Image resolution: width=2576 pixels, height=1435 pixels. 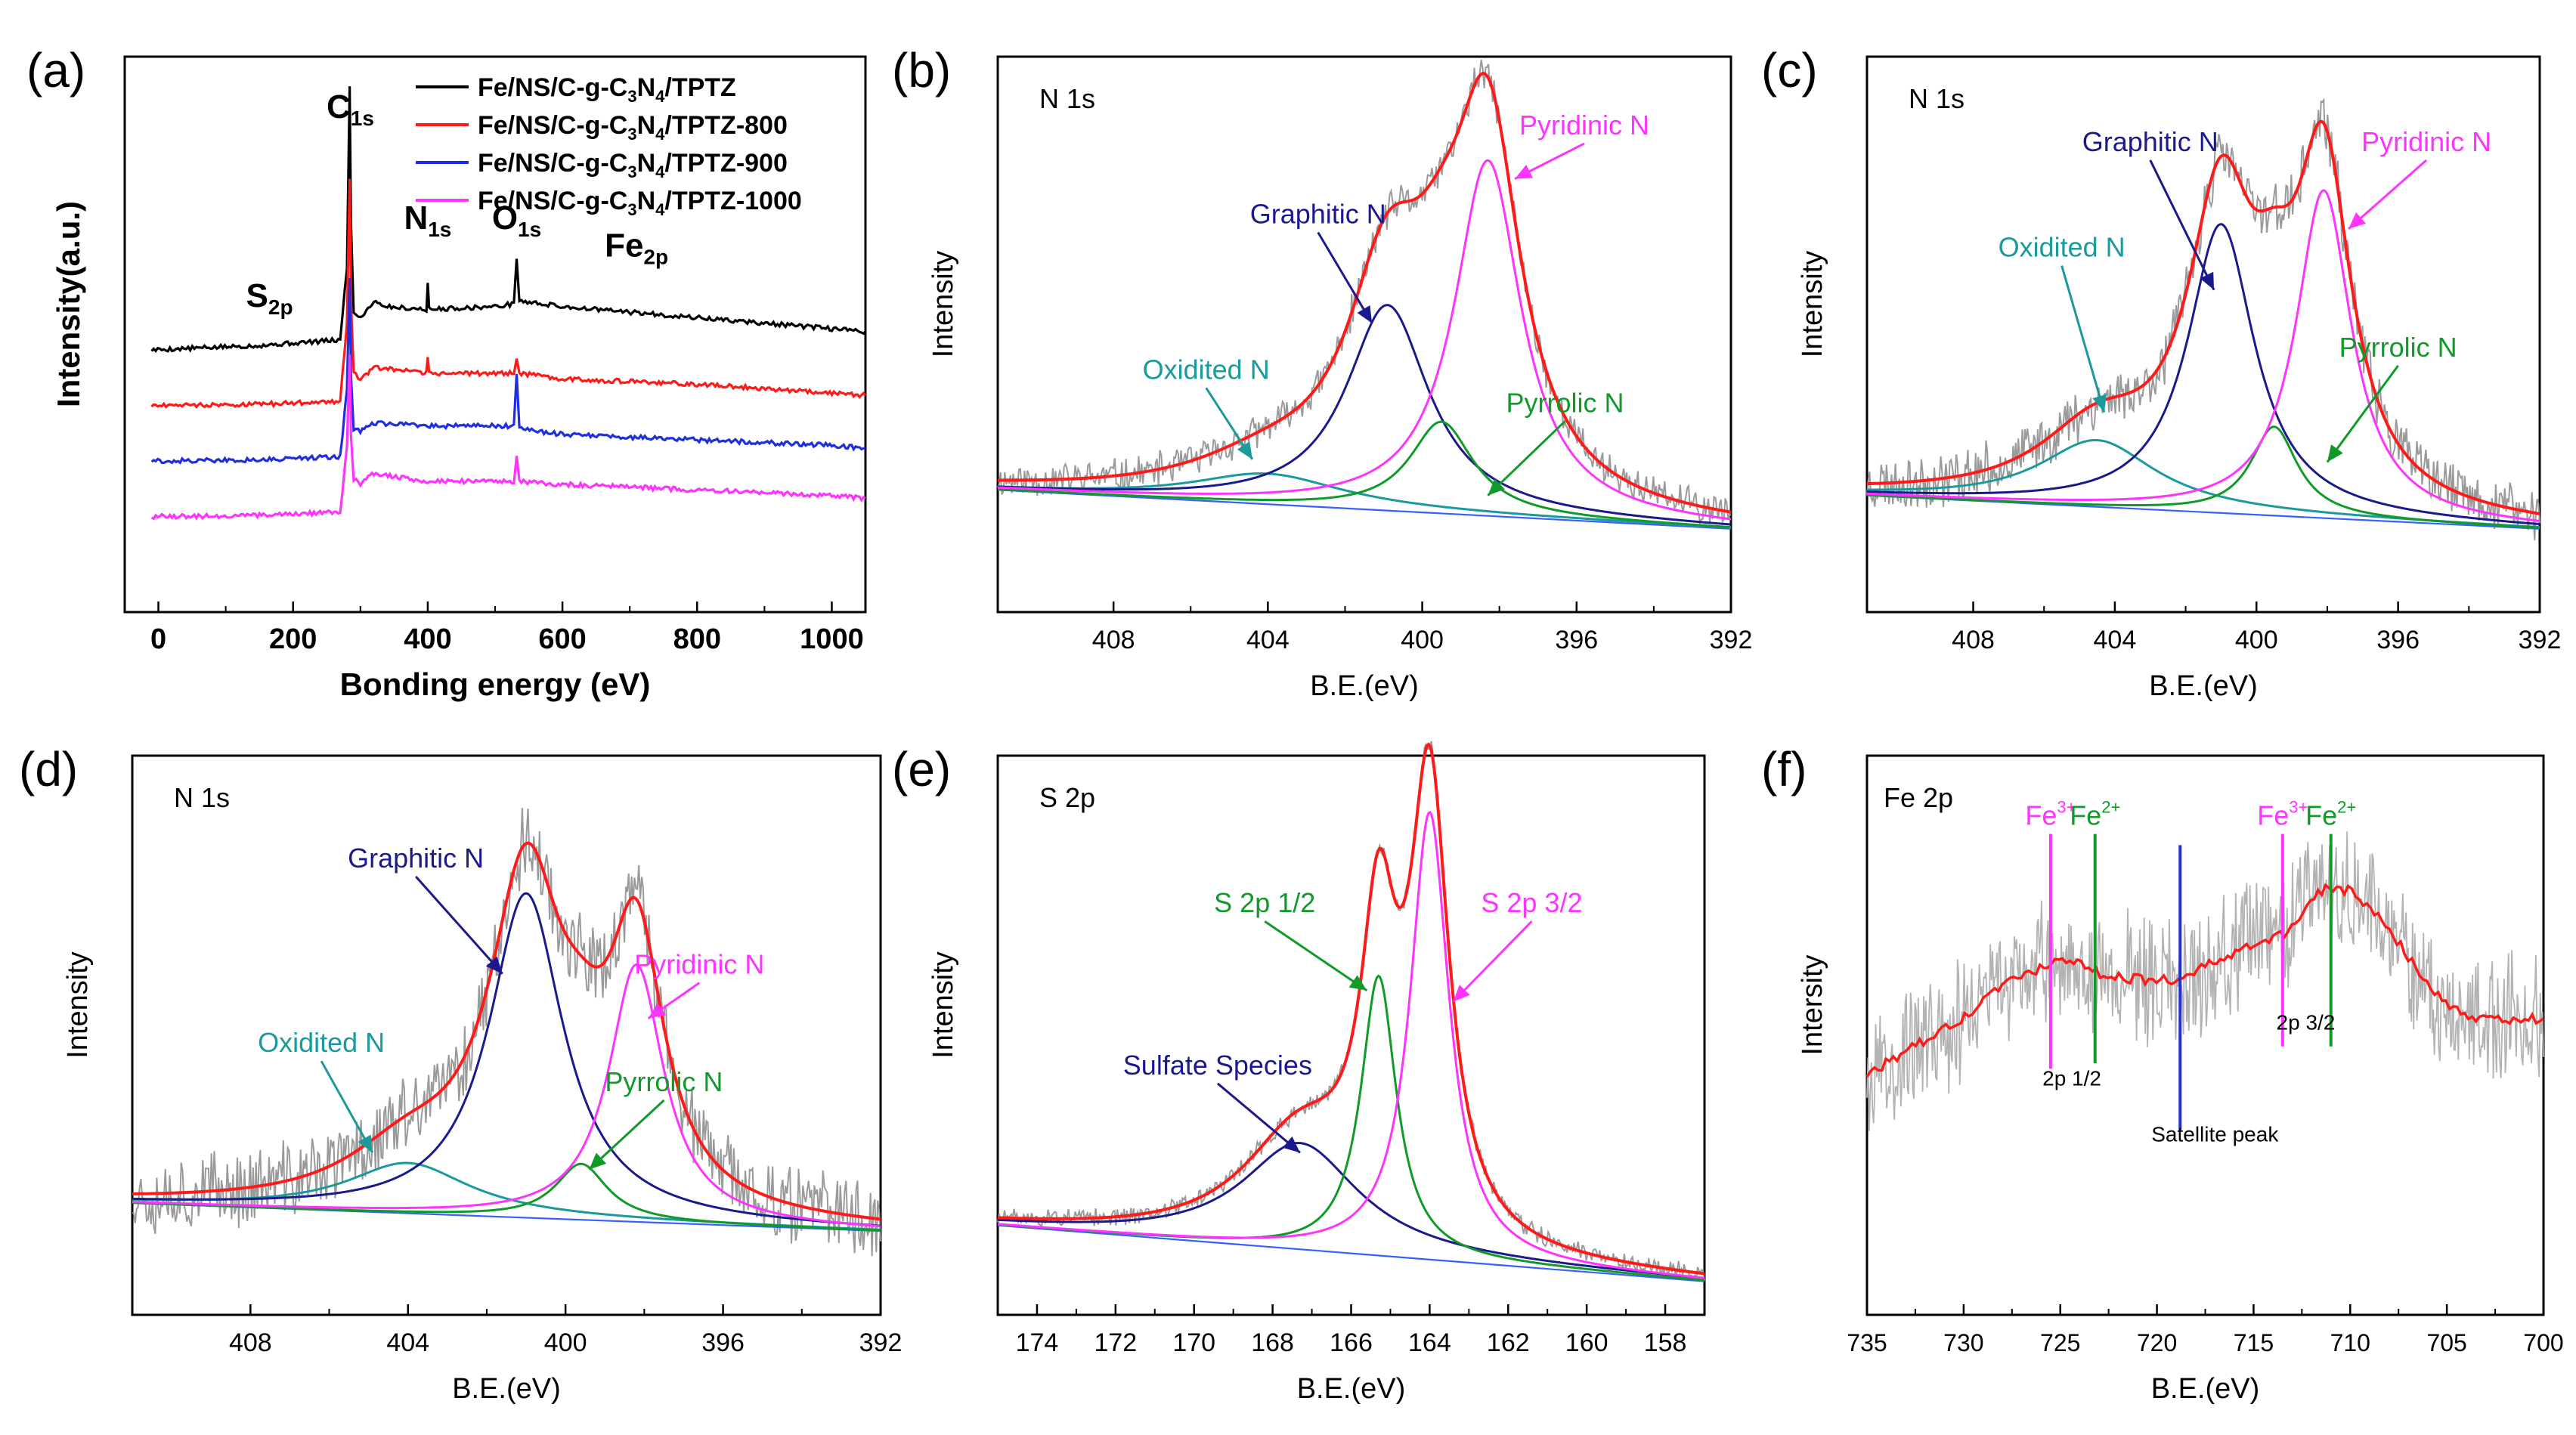 What do you see at coordinates (1937, 99) in the screenshot?
I see `spectrum-title: N 1s` at bounding box center [1937, 99].